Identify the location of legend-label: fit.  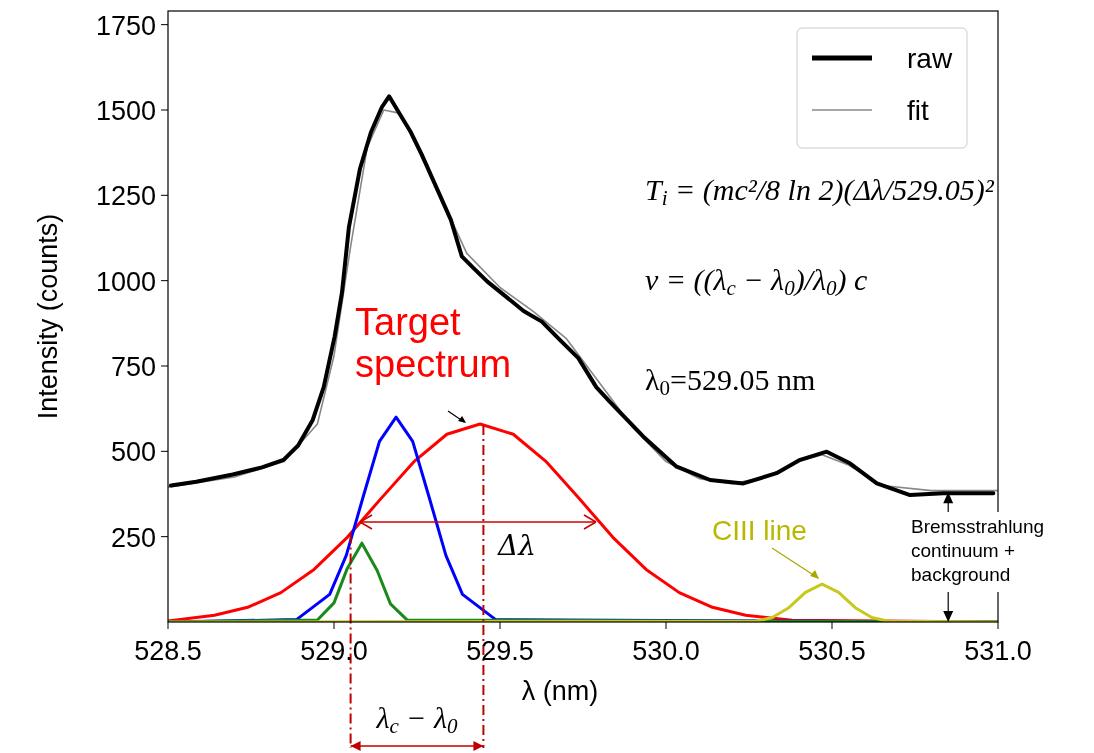
(918, 110).